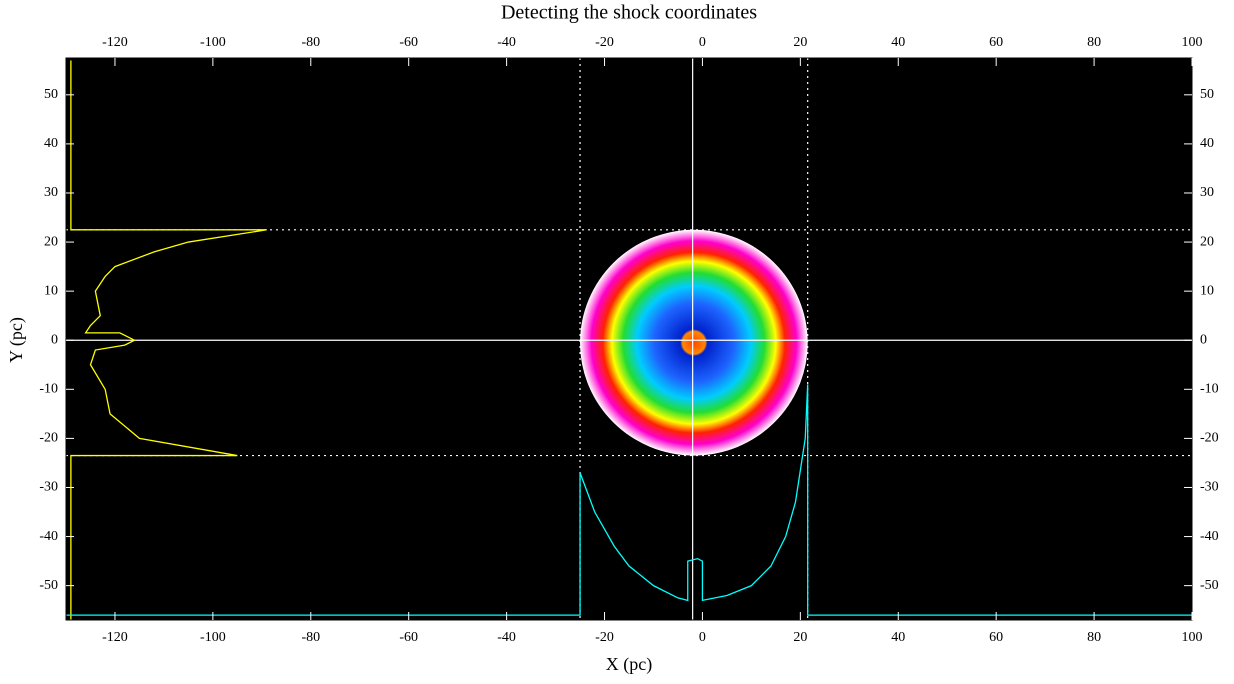 The height and width of the screenshot is (684, 1234). I want to click on y-right-tick-label: 50, so click(1207, 94).